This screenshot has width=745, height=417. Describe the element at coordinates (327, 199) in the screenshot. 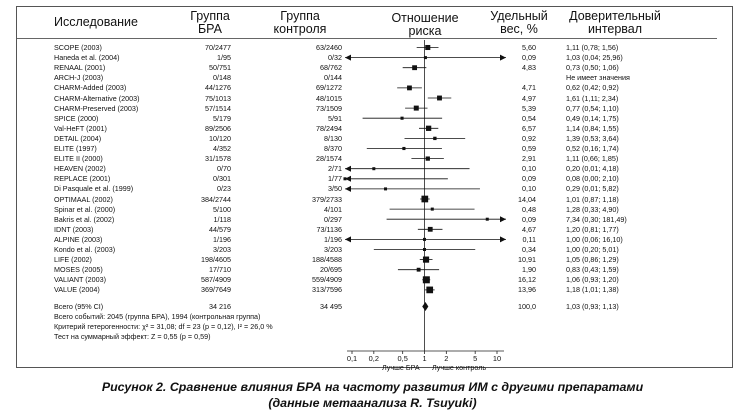

I see `control-events: 379/2733` at that location.